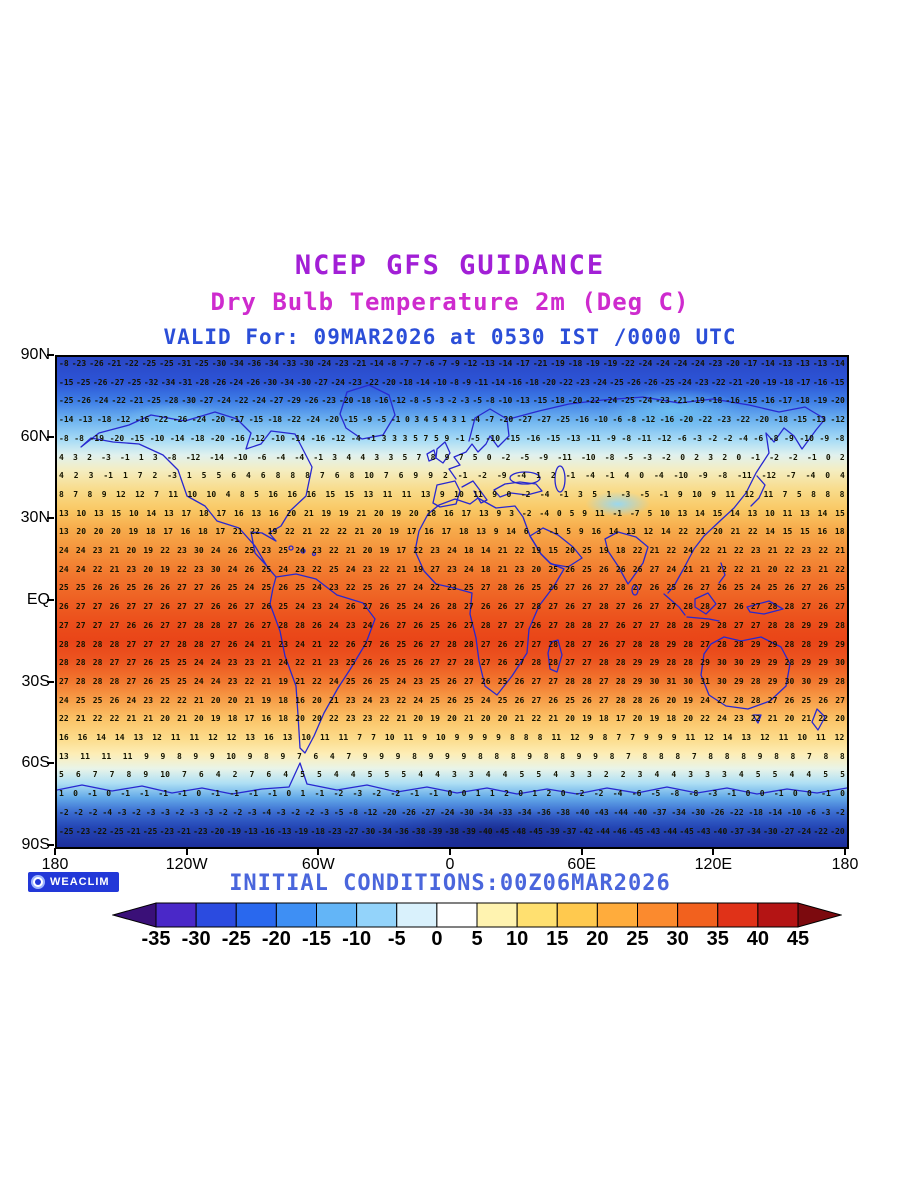  What do you see at coordinates (80, 882) in the screenshot?
I see `weaclim-logo-text: WEACLIM` at bounding box center [80, 882].